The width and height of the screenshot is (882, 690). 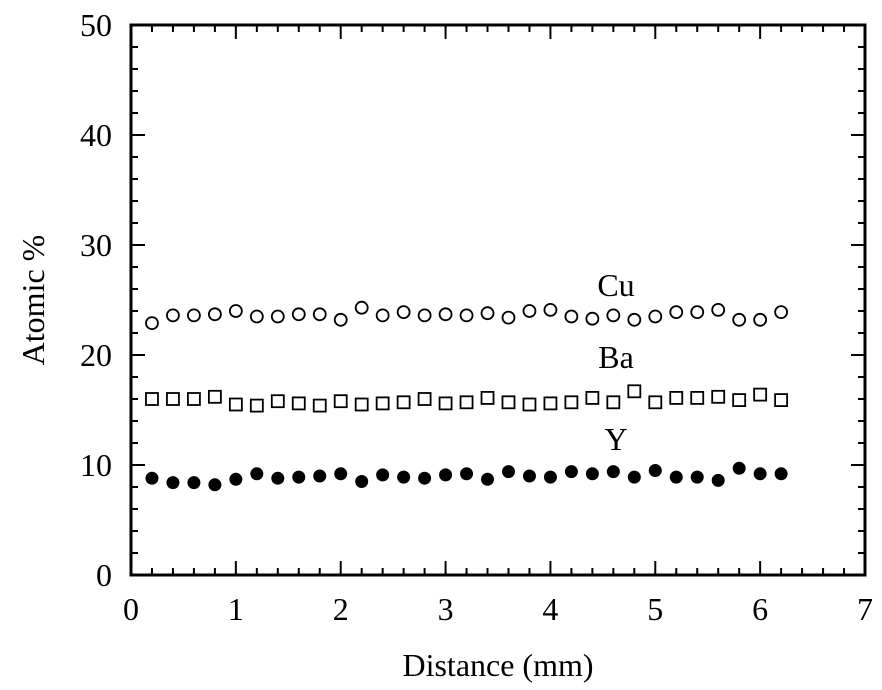 I want to click on series-label-y: Y, so click(x=615, y=439).